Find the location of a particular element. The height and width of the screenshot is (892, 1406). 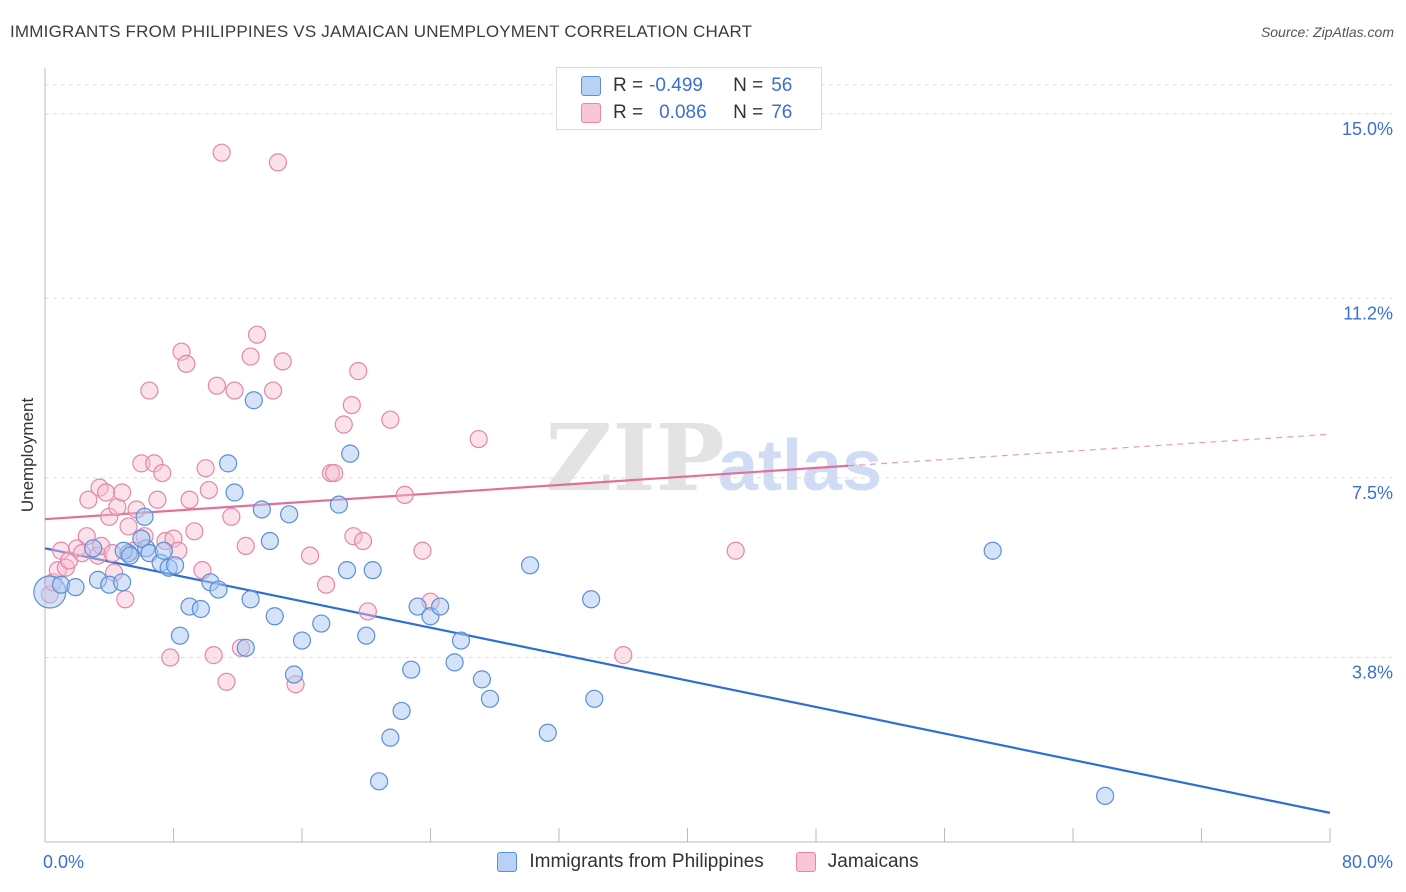

x-tick-max: 80.0% is located at coordinates (1367, 862).